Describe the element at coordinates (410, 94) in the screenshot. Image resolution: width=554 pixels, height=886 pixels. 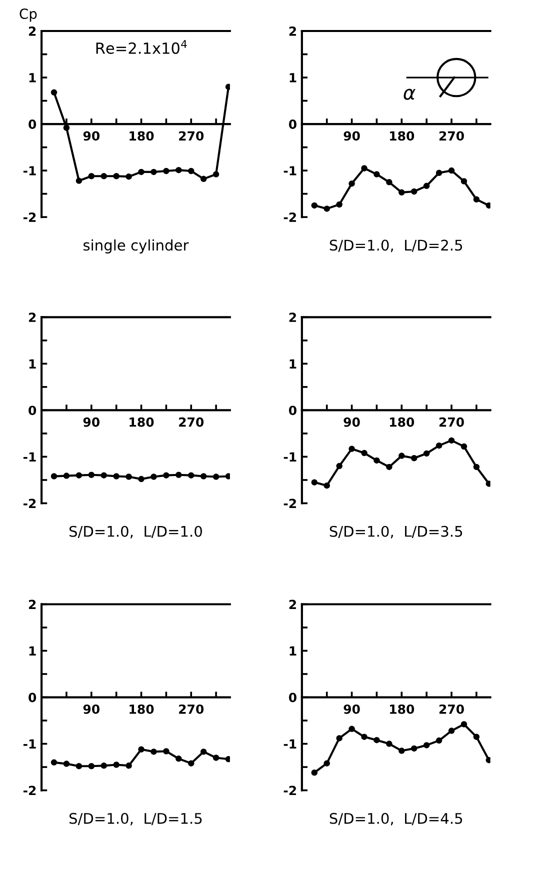
I see `annotation: α` at that location.